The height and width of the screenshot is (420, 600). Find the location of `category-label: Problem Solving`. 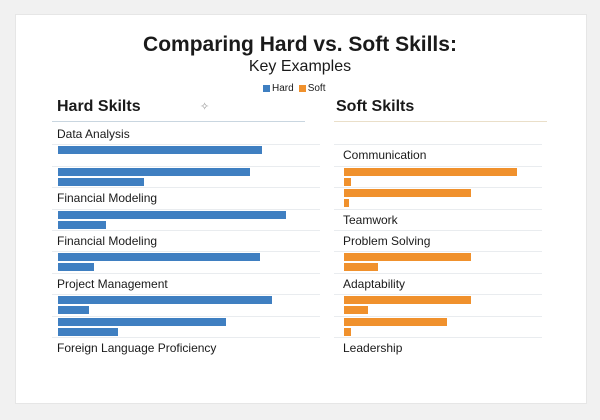

category-label: Problem Solving is located at coordinates (387, 241).